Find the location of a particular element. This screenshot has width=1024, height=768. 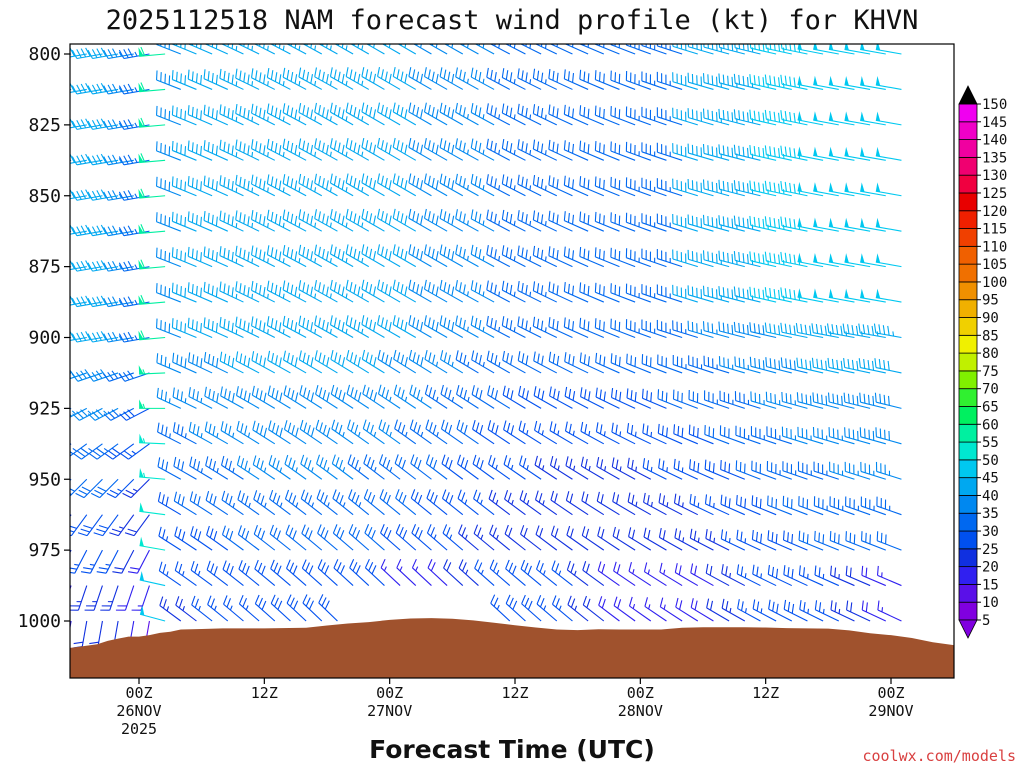

y-tick-label: 800 is located at coordinates (44, 54).